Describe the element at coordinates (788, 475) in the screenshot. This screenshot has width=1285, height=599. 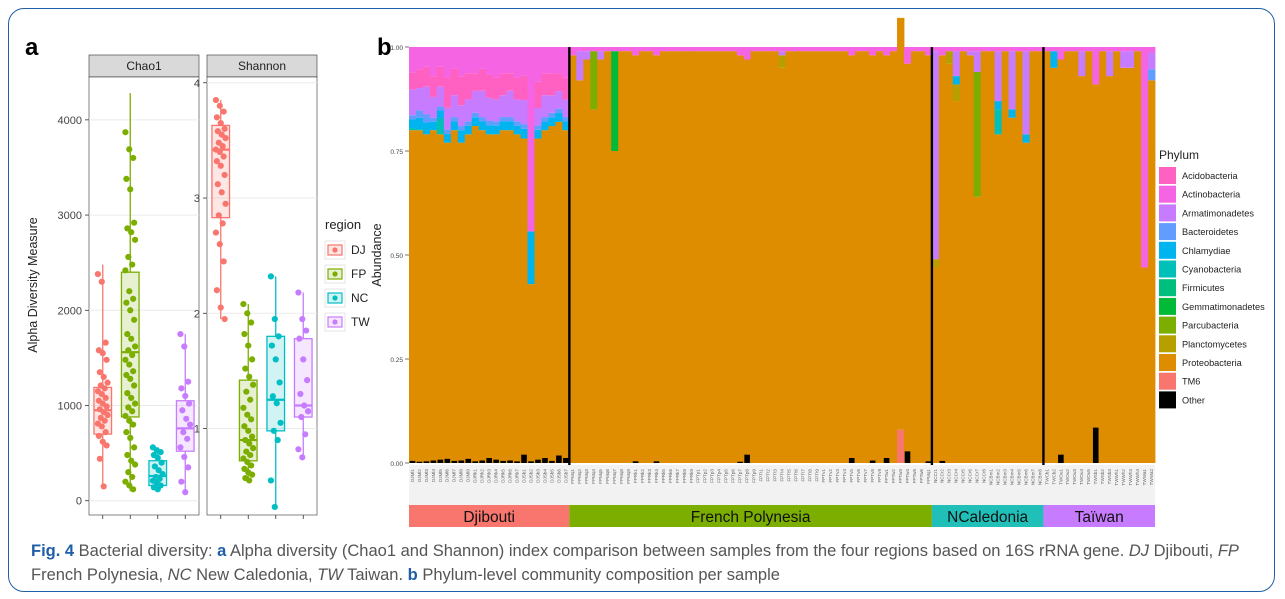
I see `sample-label: FPTt5` at that location.